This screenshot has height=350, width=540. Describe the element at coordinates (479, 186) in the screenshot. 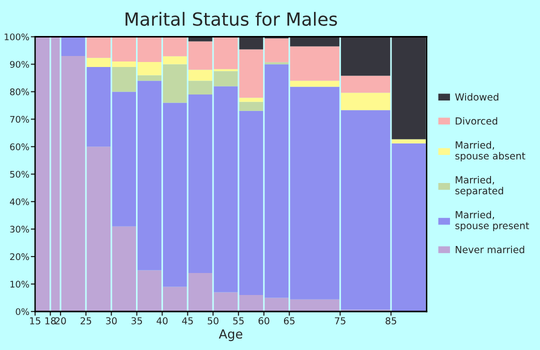

I see `legend-label: Married, separated` at that location.